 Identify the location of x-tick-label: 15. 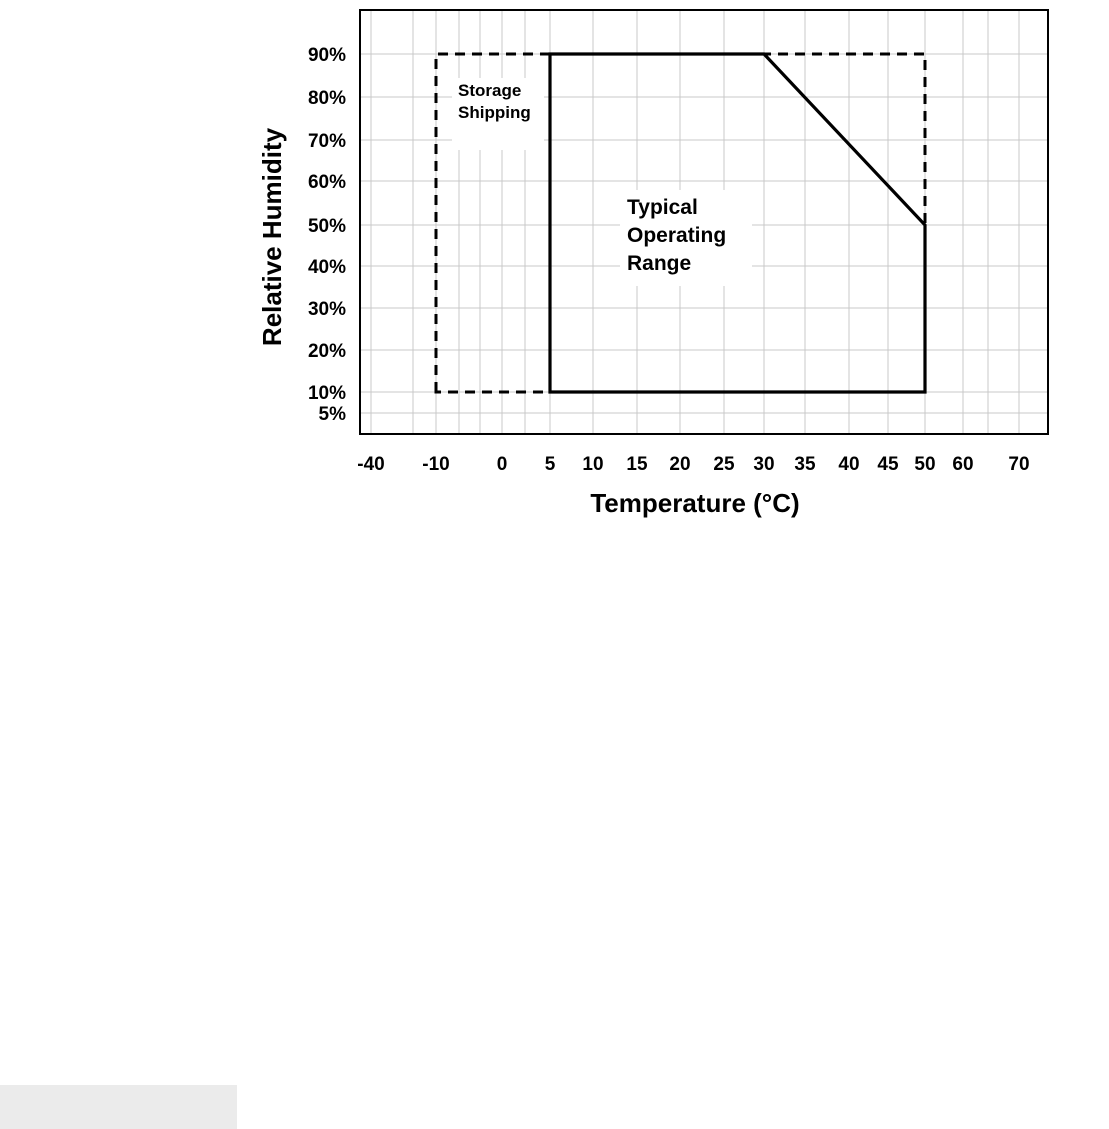
(637, 464).